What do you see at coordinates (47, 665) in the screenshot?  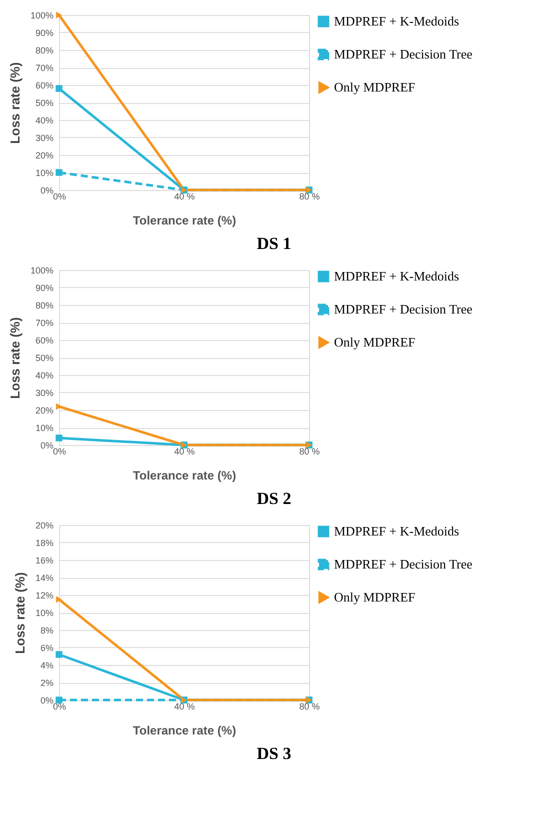 I see `y-tick-label: 4%` at bounding box center [47, 665].